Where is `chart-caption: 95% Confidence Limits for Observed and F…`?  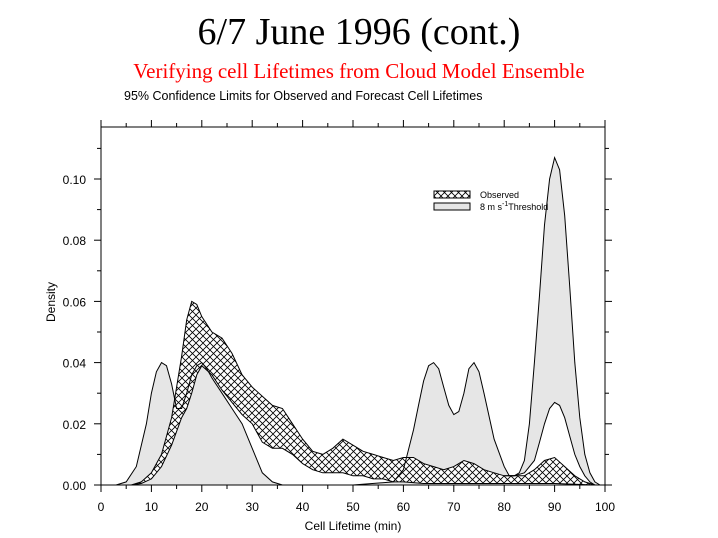
chart-caption: 95% Confidence Limits for Observed and F… is located at coordinates (303, 96).